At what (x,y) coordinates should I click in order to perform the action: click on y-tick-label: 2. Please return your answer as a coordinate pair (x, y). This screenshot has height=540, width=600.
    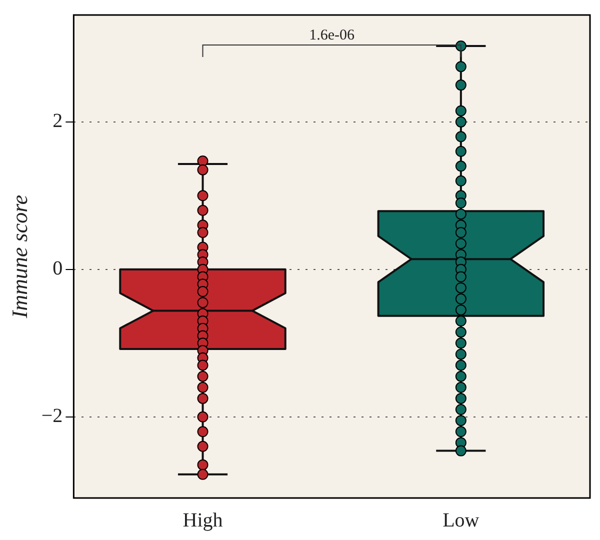
    Looking at the image, I should click on (57, 121).